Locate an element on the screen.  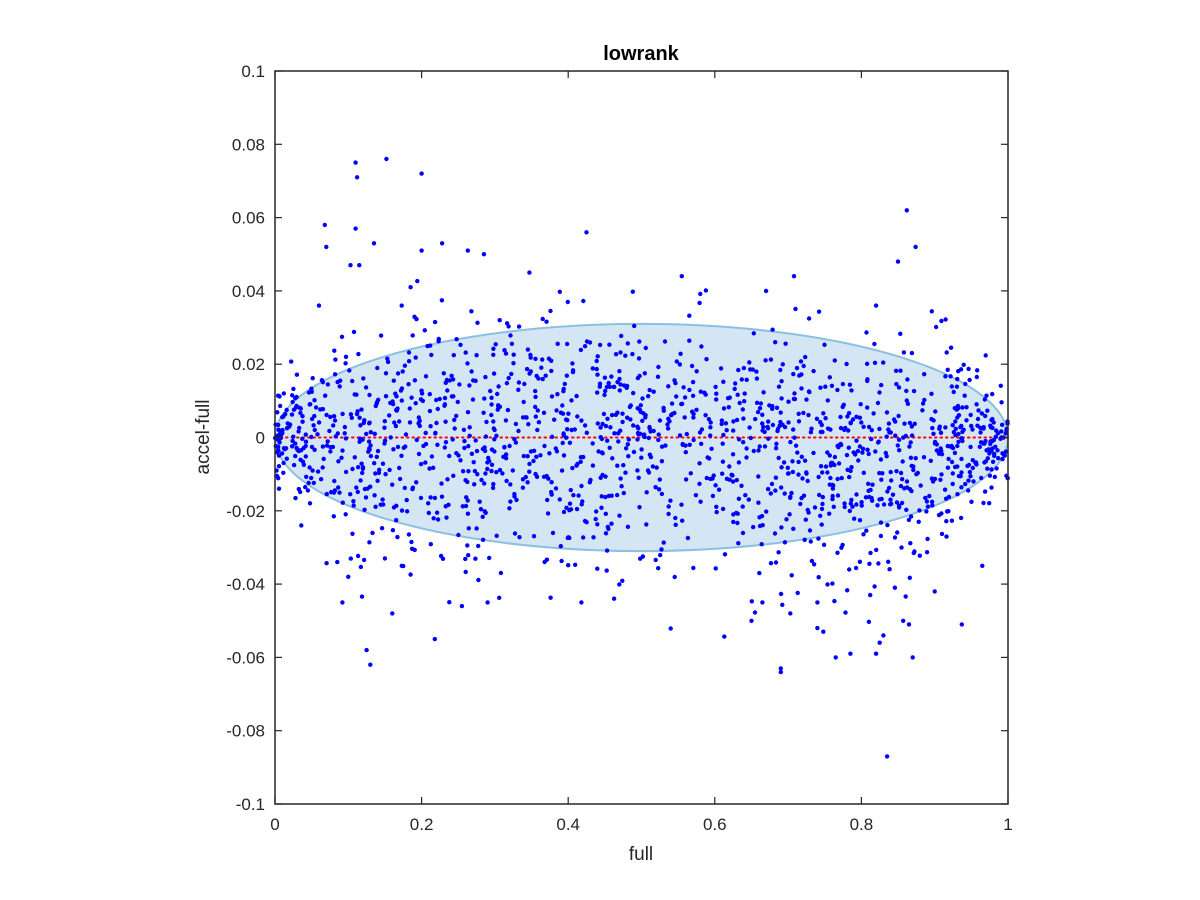
y-tick-label: -0.08 is located at coordinates (245, 731).